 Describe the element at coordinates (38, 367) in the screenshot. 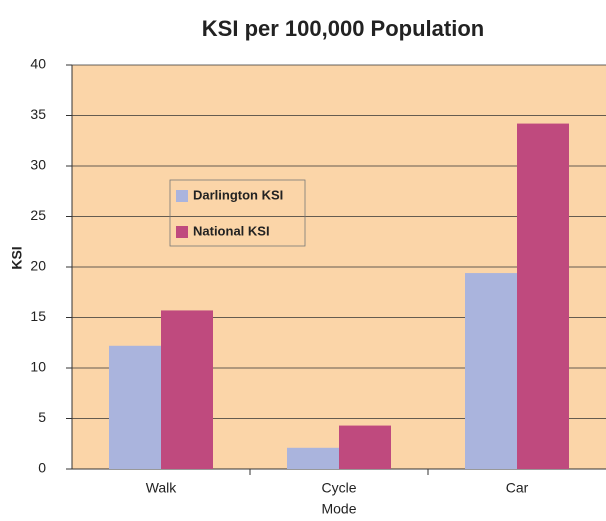

I see `y-tick-label: 10` at that location.